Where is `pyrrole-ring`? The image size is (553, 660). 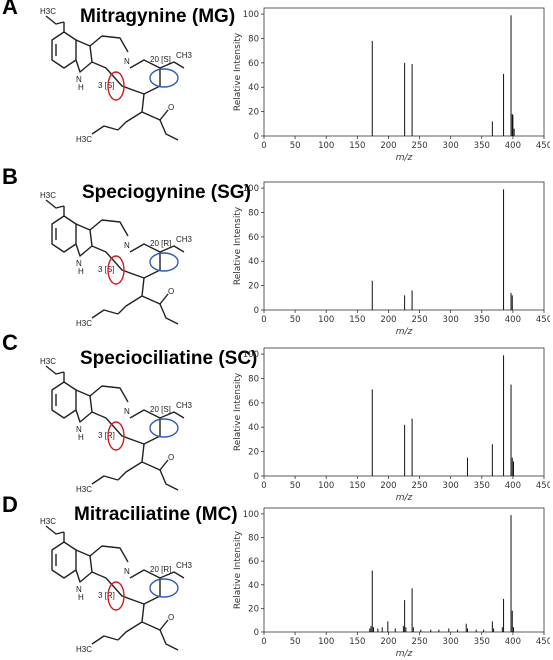
pyrrole-ring is located at coordinates (84, 240).